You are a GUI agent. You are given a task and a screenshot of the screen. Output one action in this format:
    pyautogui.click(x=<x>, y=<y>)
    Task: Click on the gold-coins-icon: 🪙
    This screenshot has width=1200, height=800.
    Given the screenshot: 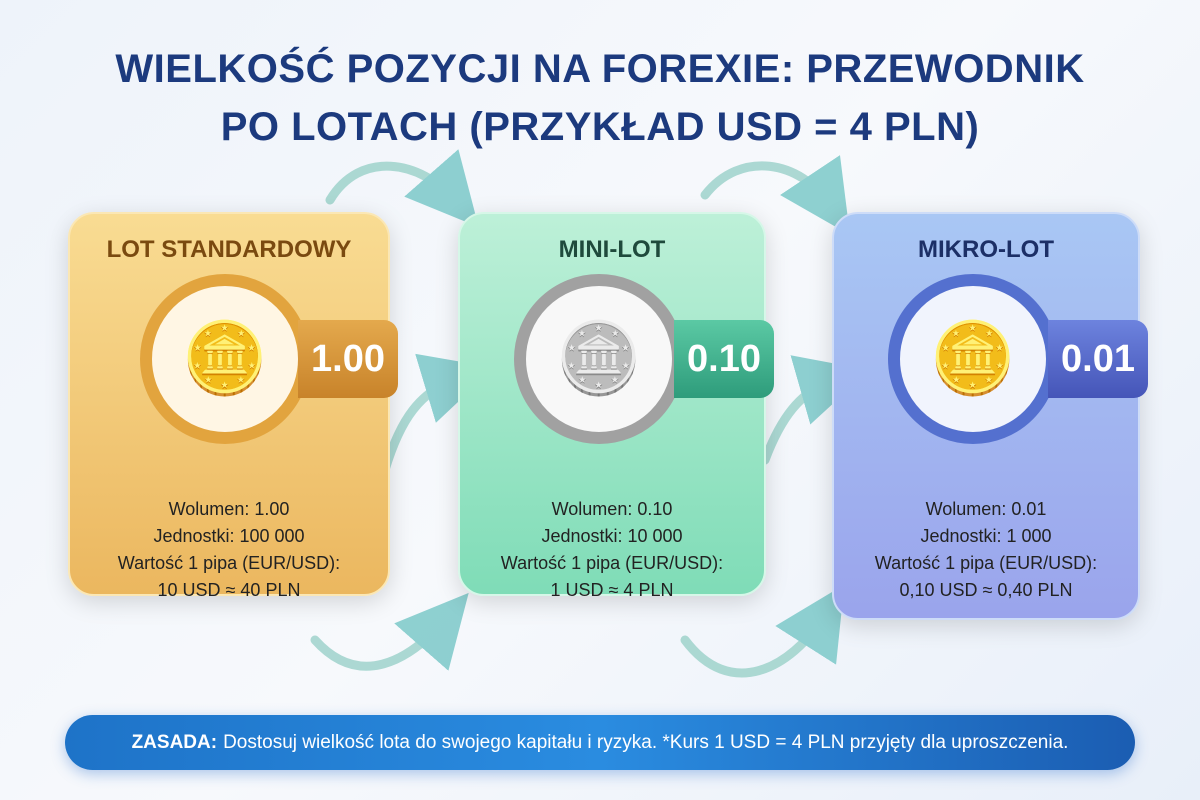 What is the action you would take?
    pyautogui.click(x=225, y=359)
    